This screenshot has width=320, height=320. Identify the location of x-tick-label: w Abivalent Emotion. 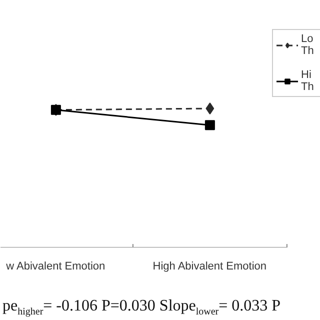
(55, 266).